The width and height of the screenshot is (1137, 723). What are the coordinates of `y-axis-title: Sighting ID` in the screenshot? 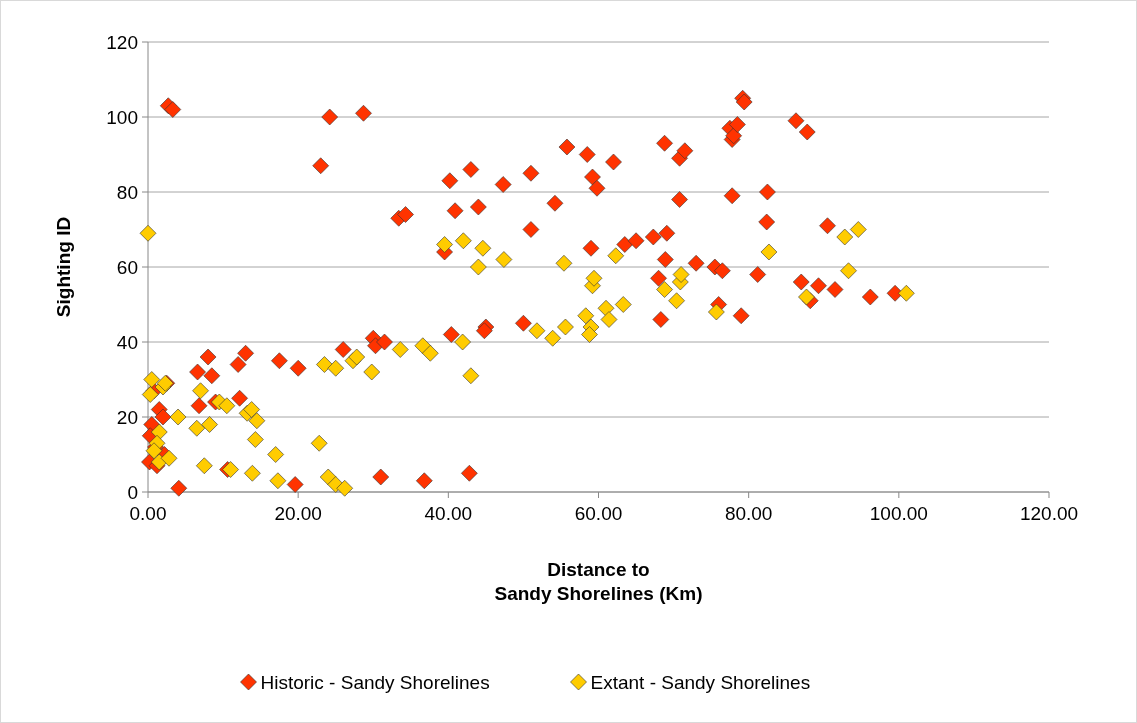 It's located at (63, 267).